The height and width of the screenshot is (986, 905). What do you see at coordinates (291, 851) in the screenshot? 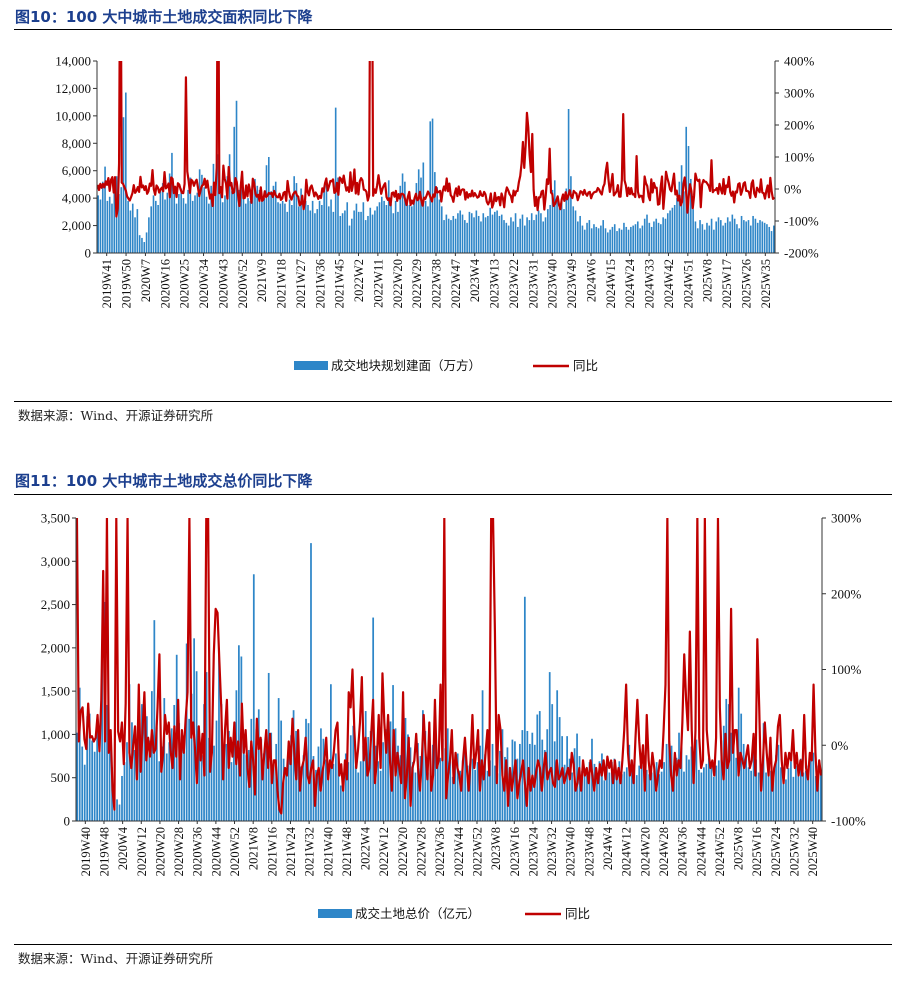
I see `x-tick-label: 2021W24` at bounding box center [291, 851].